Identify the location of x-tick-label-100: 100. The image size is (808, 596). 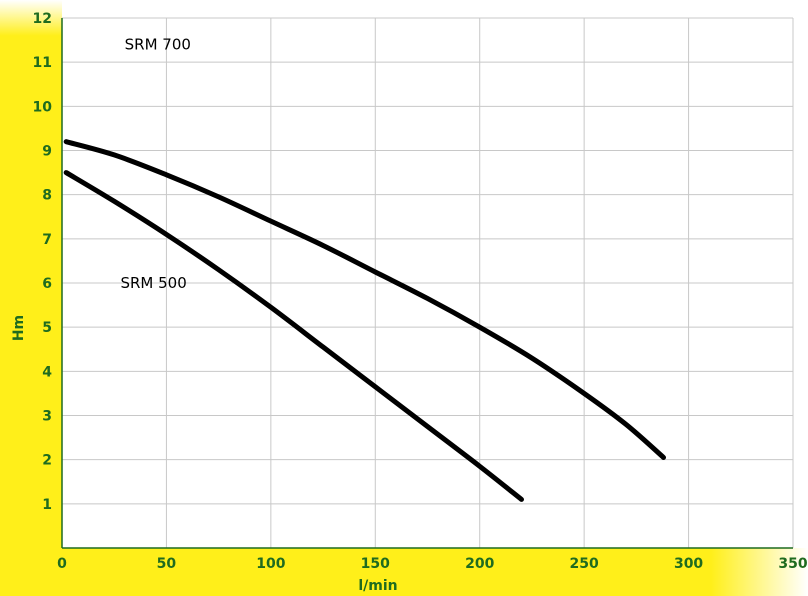
(270, 564).